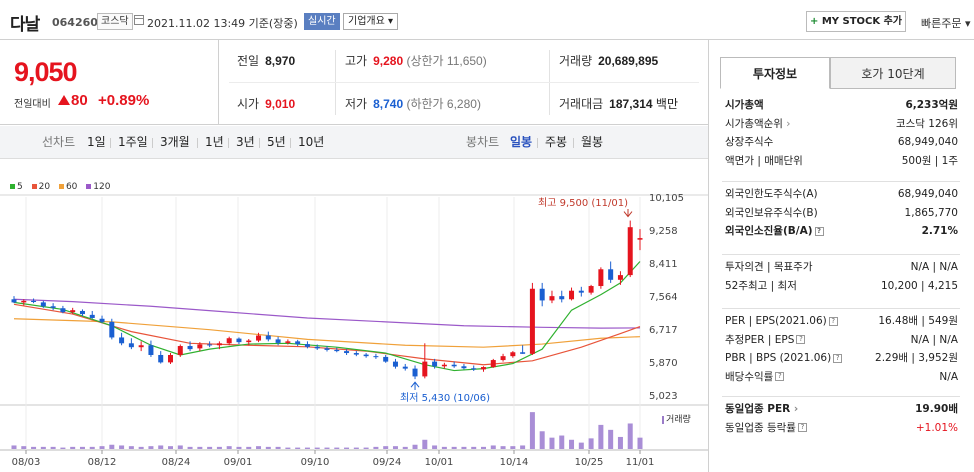 The width and height of the screenshot is (974, 472). What do you see at coordinates (856, 21) in the screenshot?
I see `add-mystock-button: + MY STOCK 추가` at bounding box center [856, 21].